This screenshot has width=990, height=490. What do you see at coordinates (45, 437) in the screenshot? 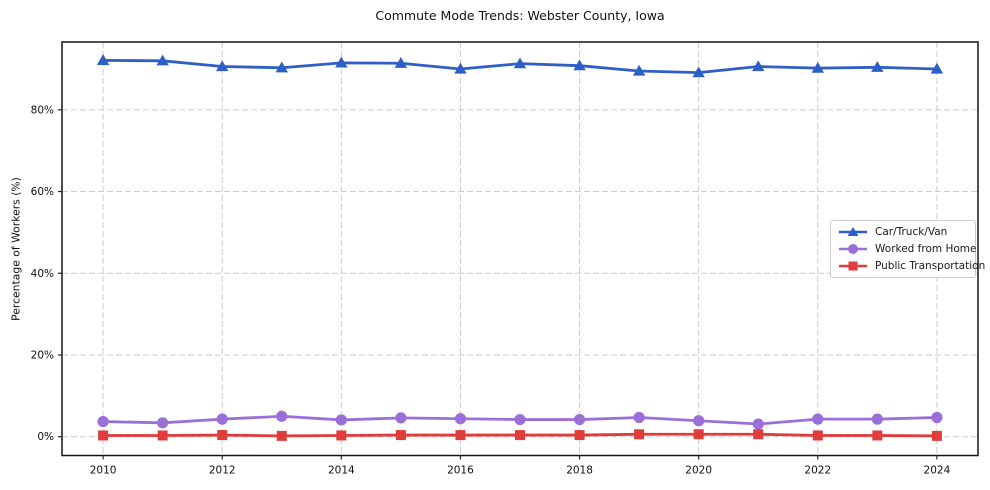
I see `svg-text: 0%` at bounding box center [45, 437].